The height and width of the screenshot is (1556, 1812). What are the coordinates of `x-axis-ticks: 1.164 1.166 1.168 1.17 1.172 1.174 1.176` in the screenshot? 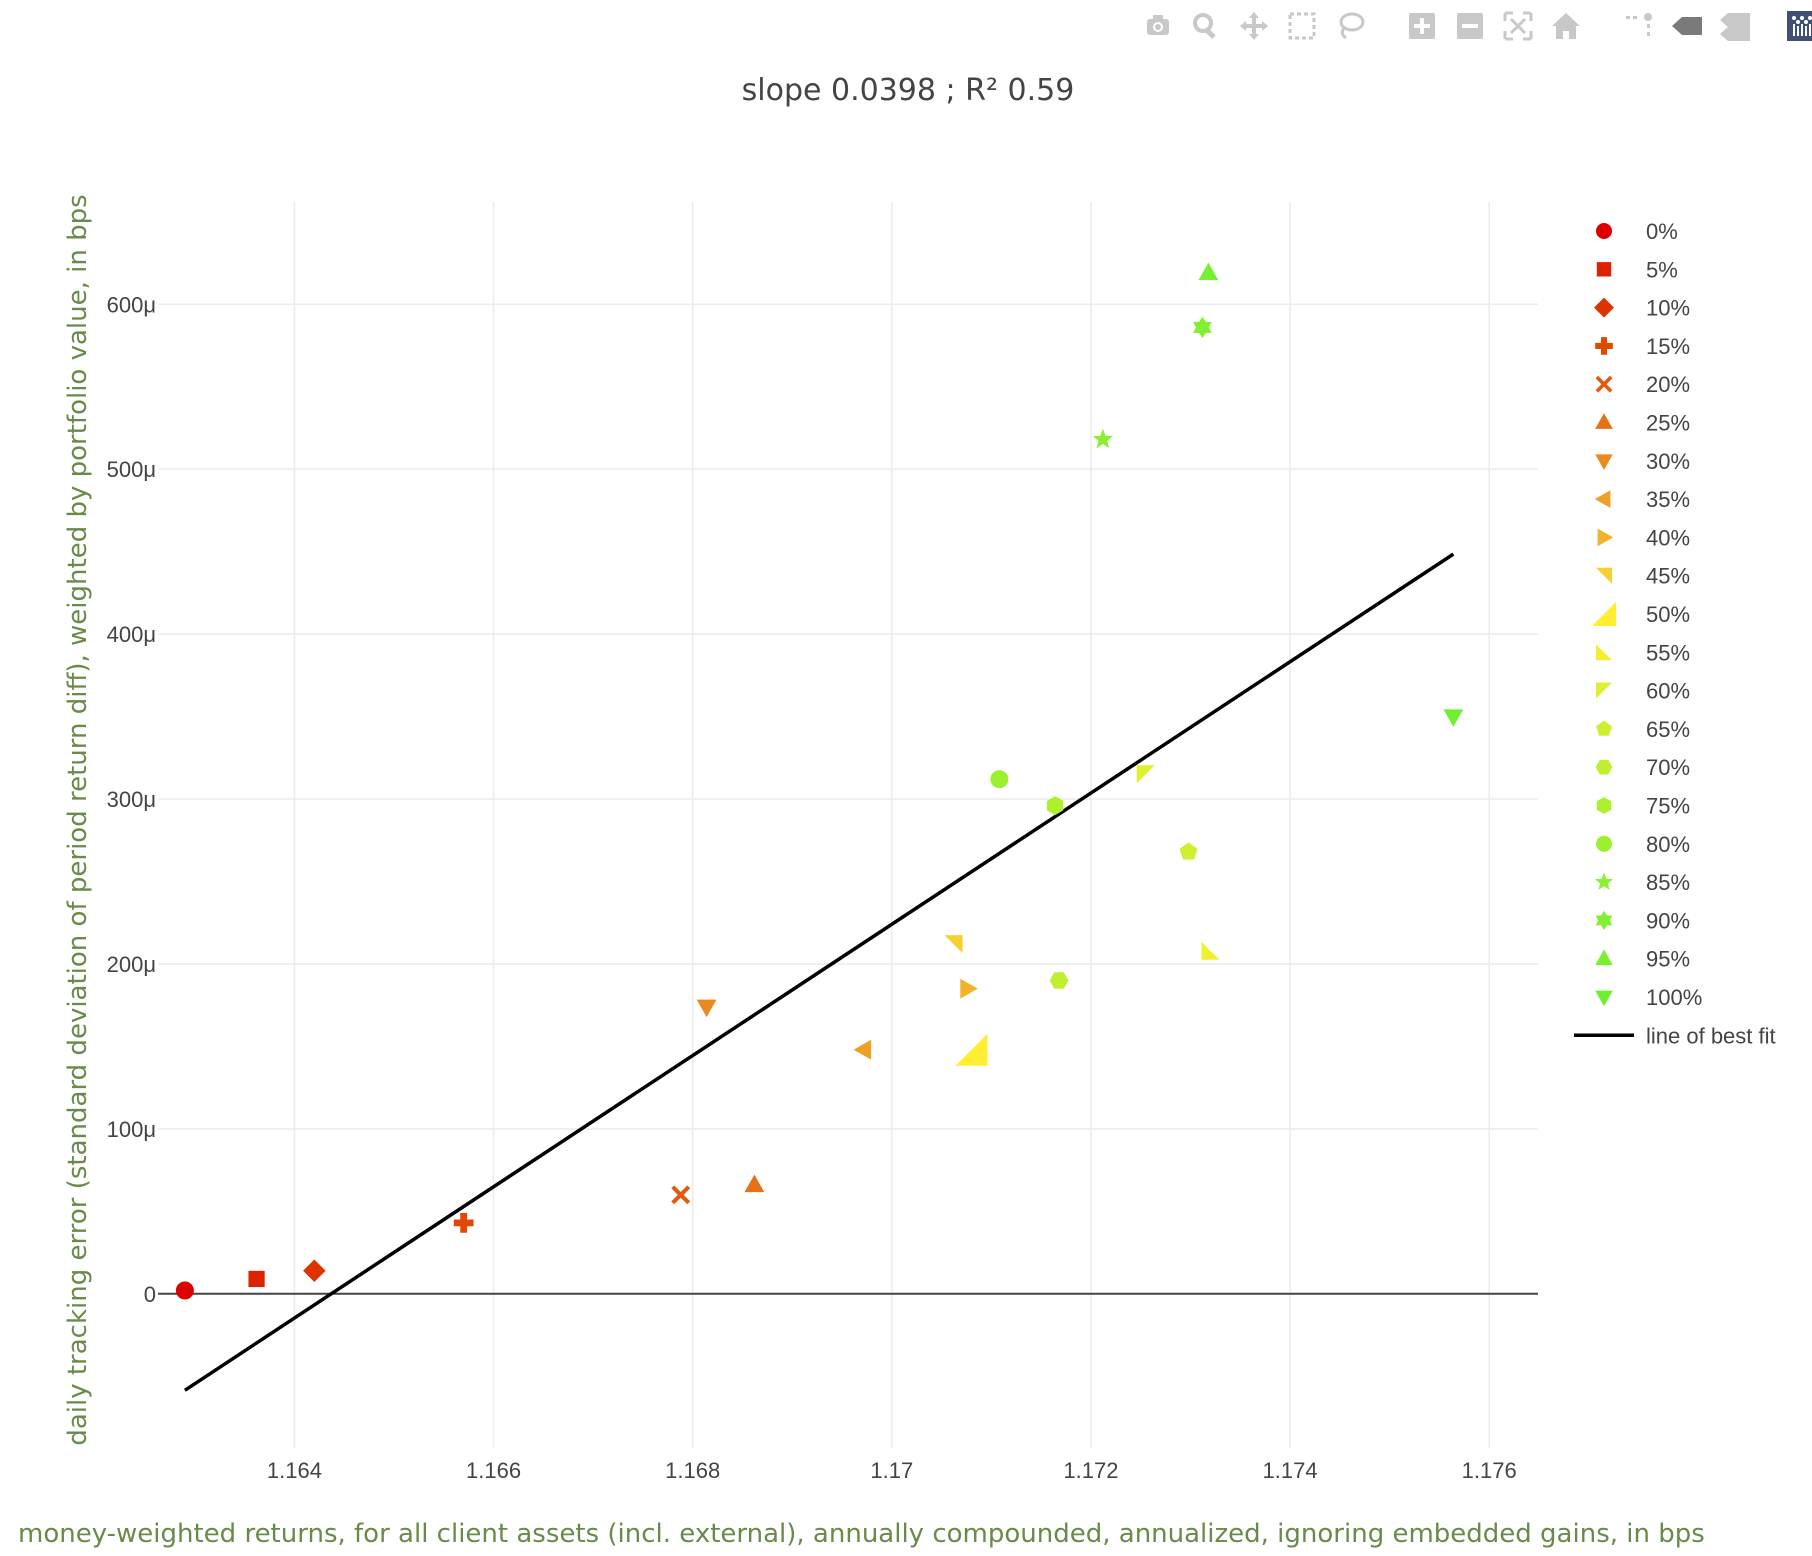 It's located at (892, 1470).